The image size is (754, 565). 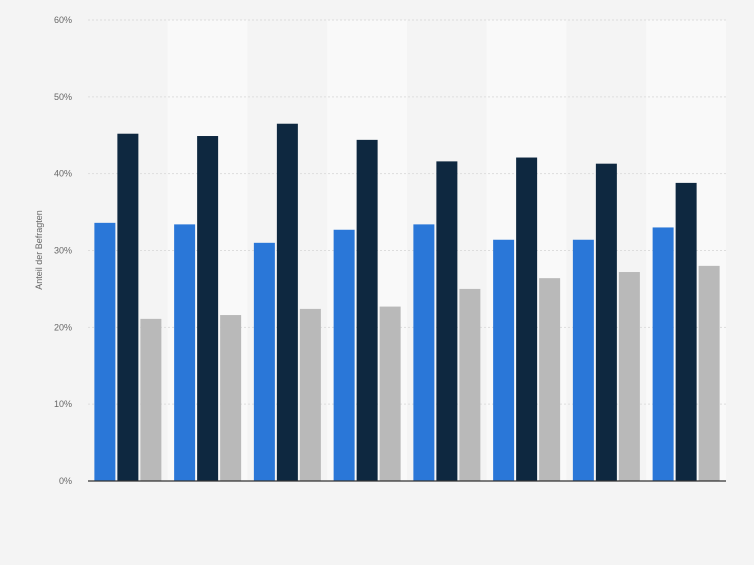 I want to click on y-tick-label: 30%, so click(x=63, y=251).